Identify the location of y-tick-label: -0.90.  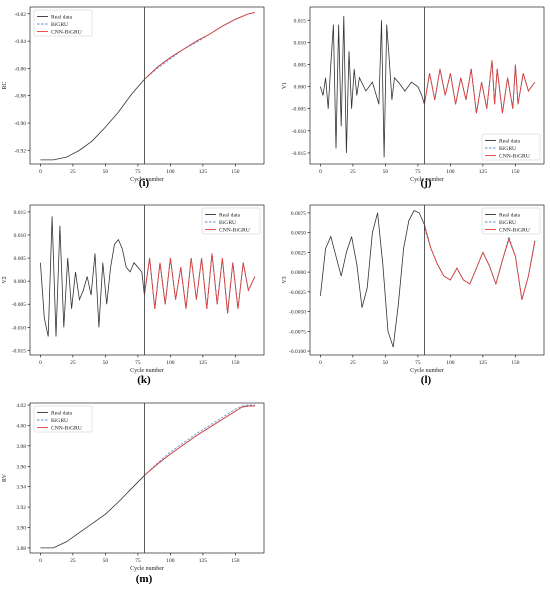
(21, 124).